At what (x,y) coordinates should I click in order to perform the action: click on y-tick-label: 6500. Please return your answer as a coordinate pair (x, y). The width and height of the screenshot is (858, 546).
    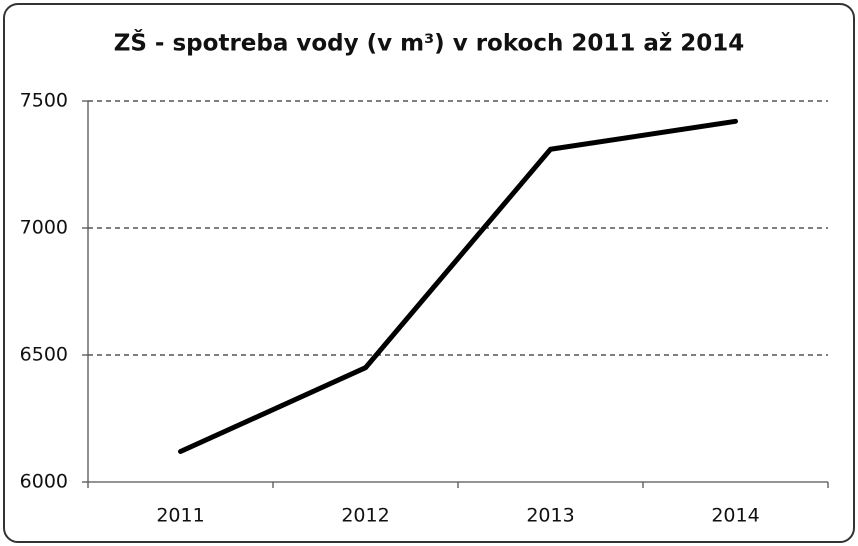
    Looking at the image, I should click on (44, 355).